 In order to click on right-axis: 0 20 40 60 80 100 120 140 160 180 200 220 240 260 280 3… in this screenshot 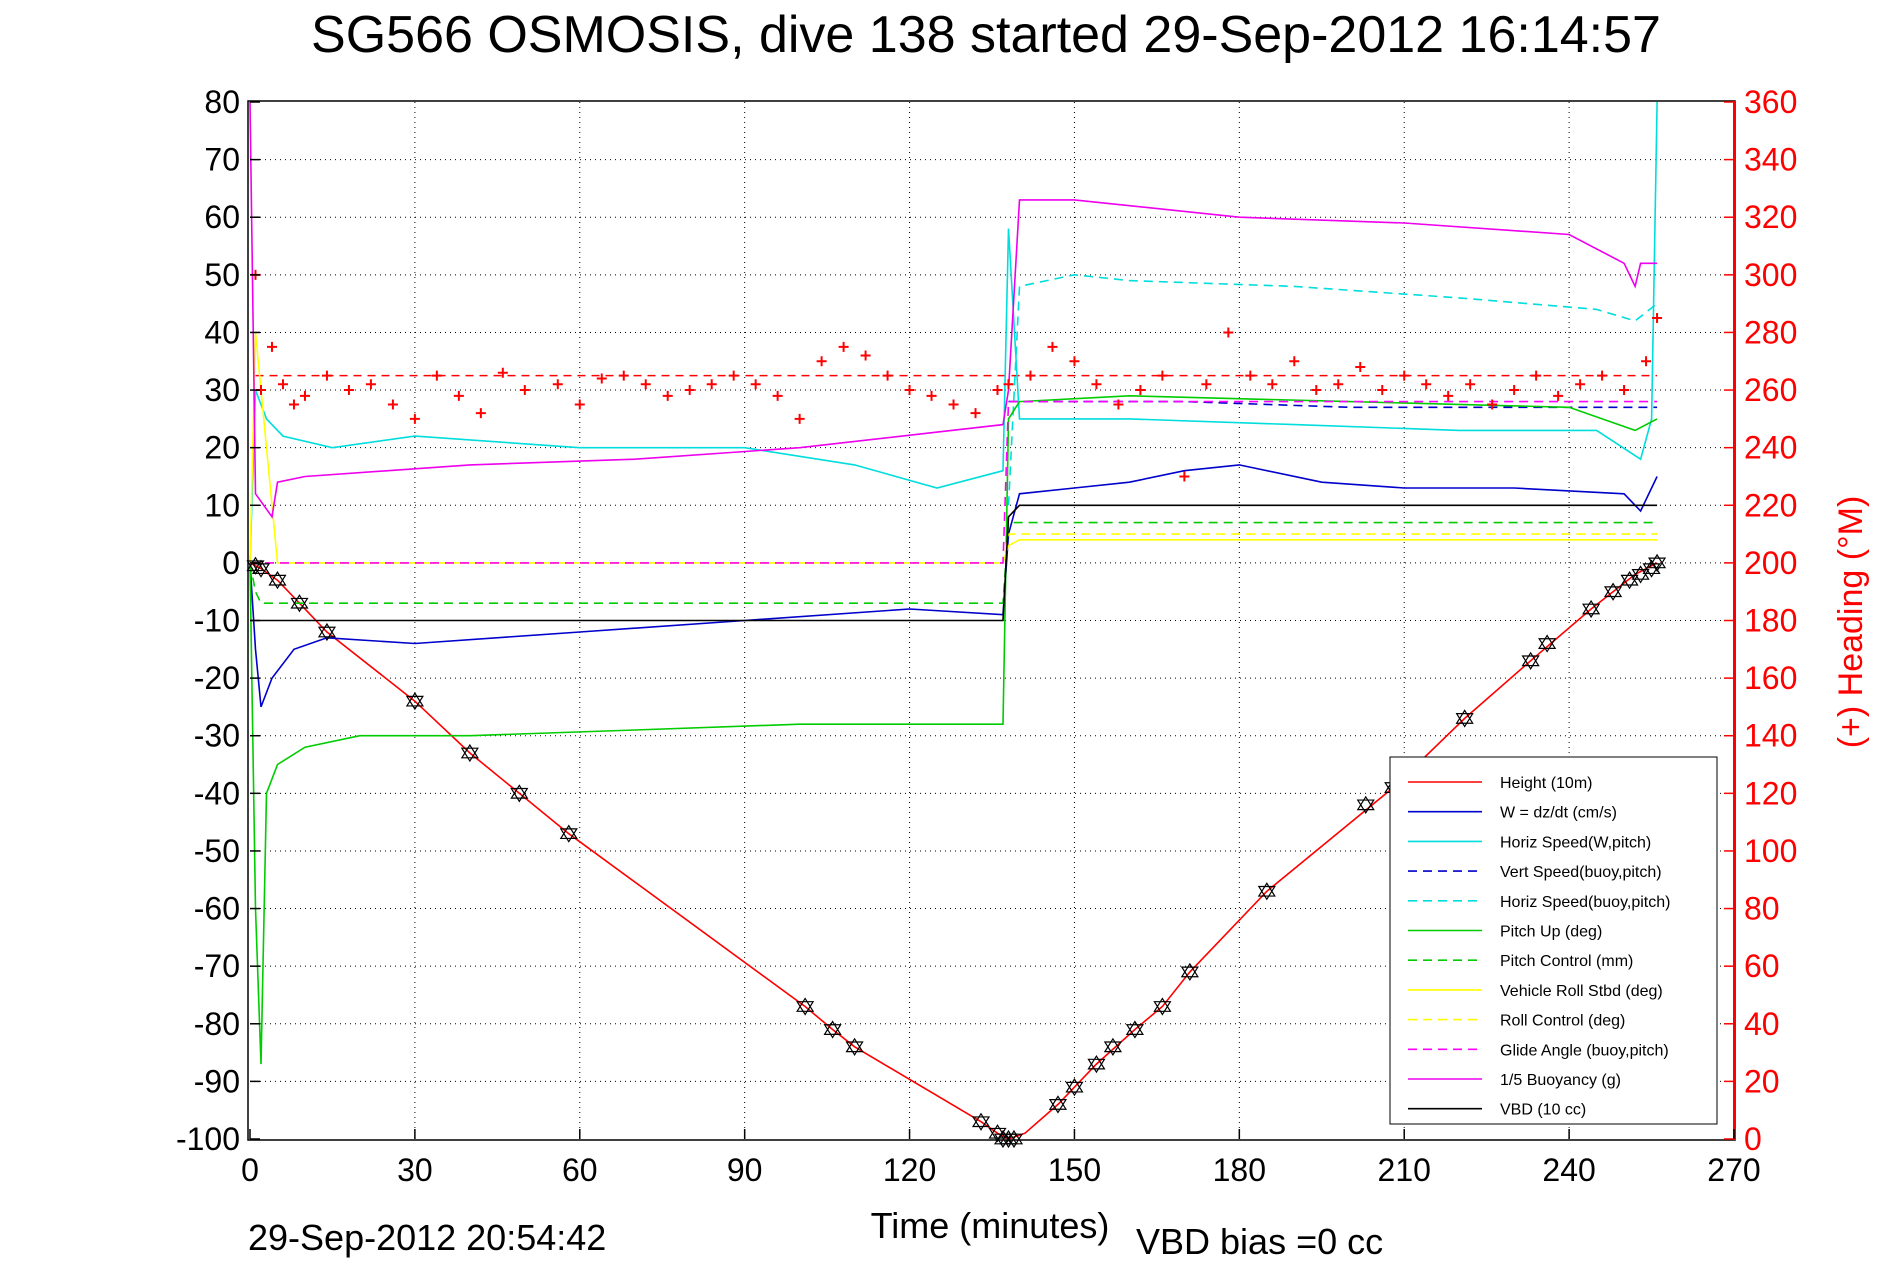, I will do `click(1760, 620)`.